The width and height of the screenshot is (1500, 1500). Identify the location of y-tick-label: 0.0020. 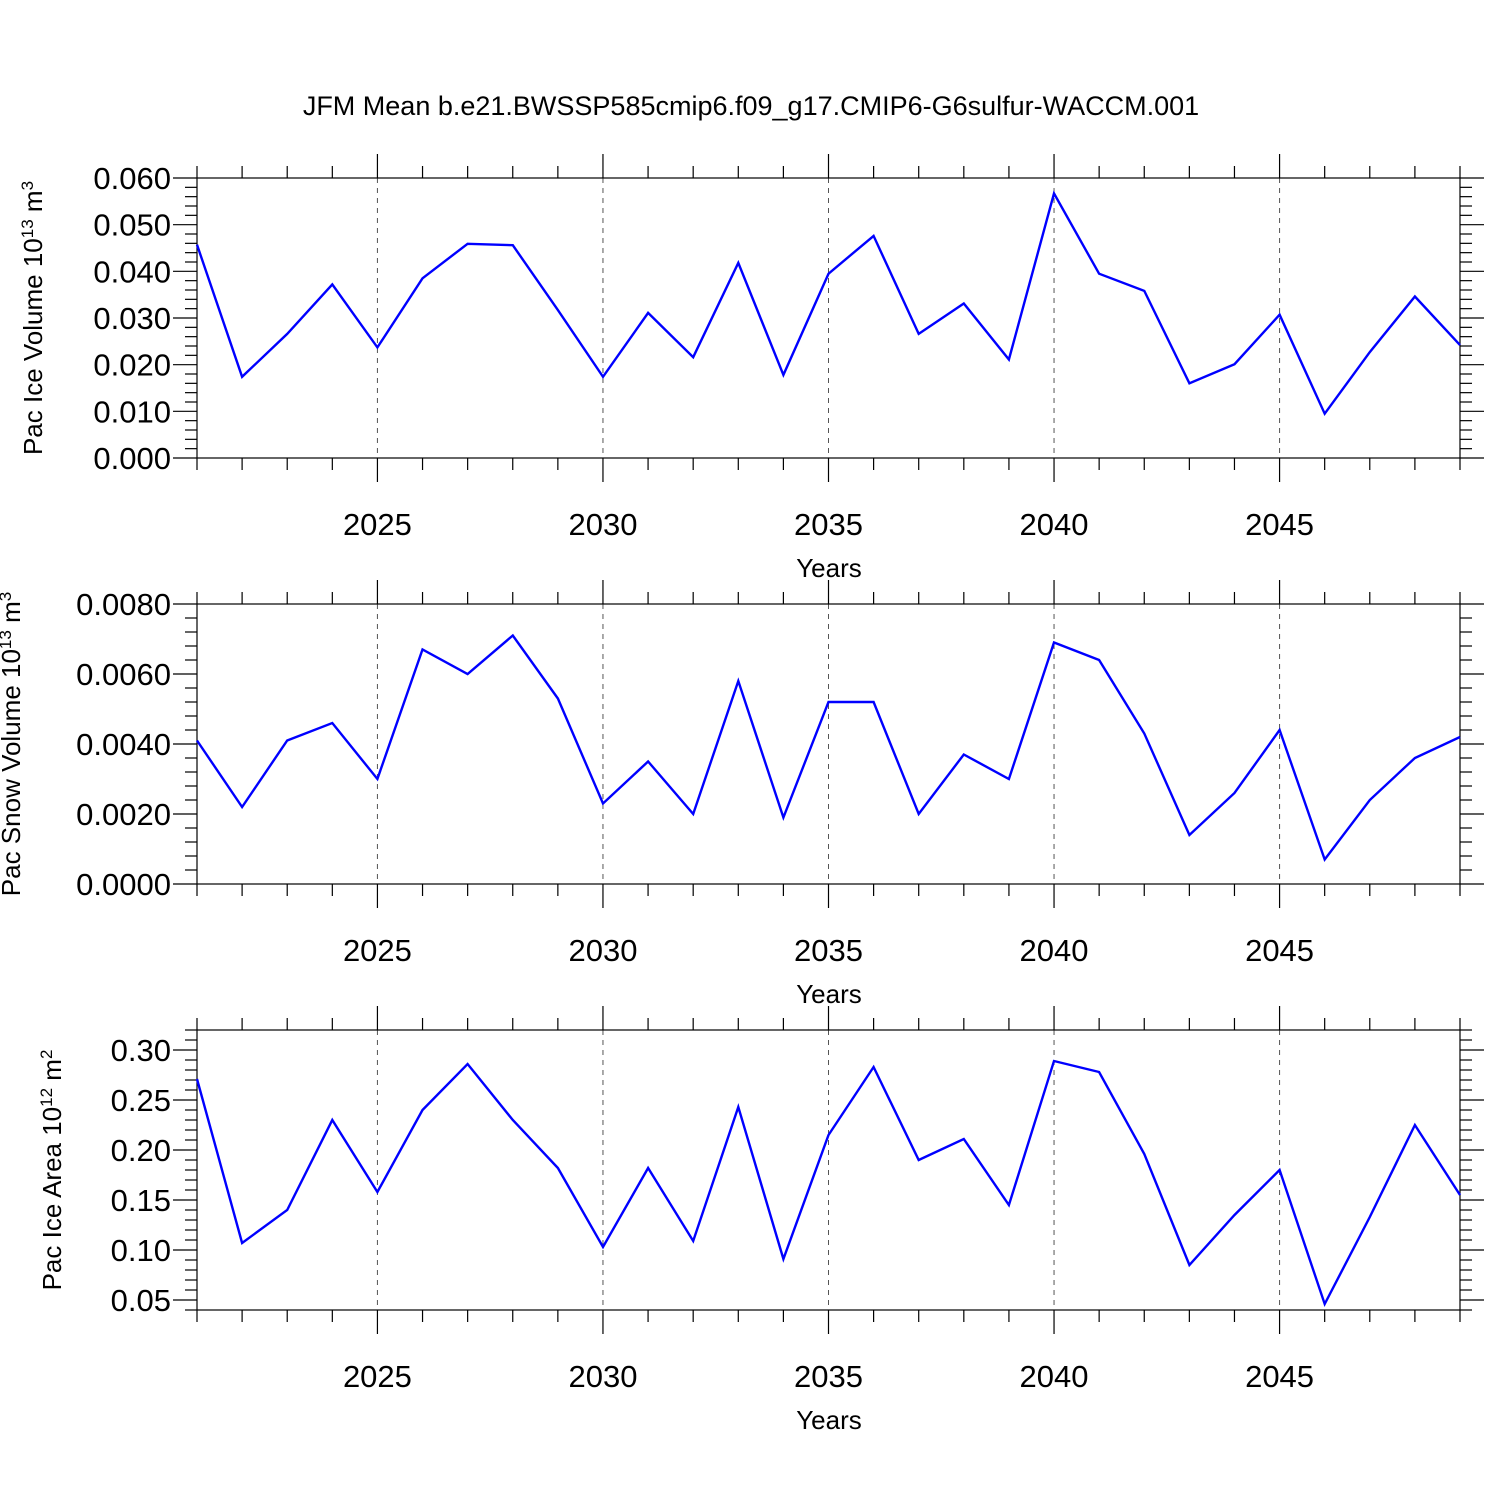
(123, 814).